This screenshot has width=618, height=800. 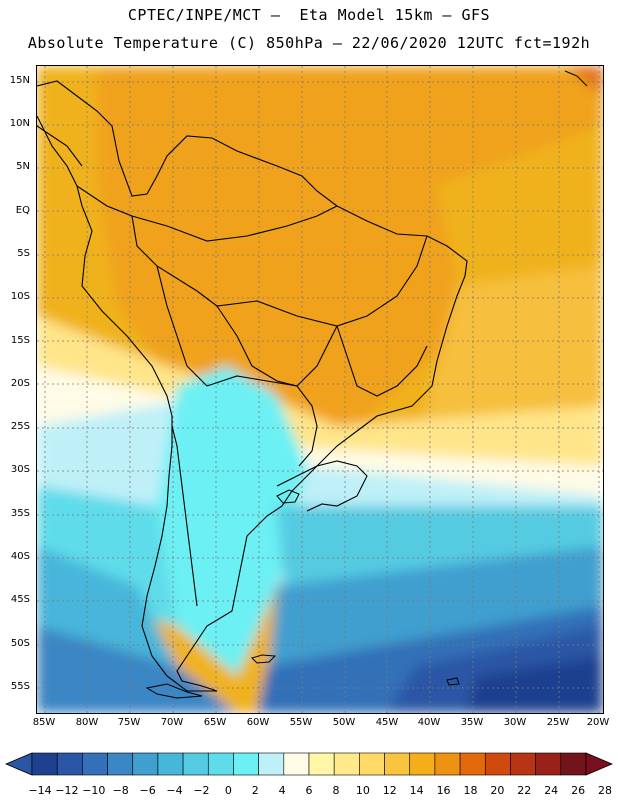 What do you see at coordinates (429, 722) in the screenshot?
I see `lon-label: 40W` at bounding box center [429, 722].